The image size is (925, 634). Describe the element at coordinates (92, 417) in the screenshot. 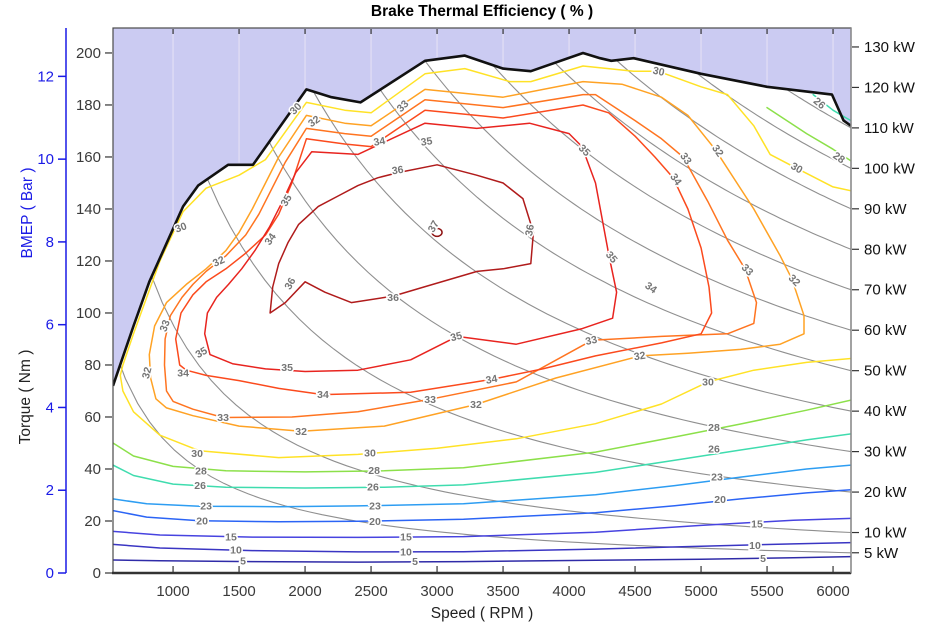

I see `torque-tick-label: 60` at that location.